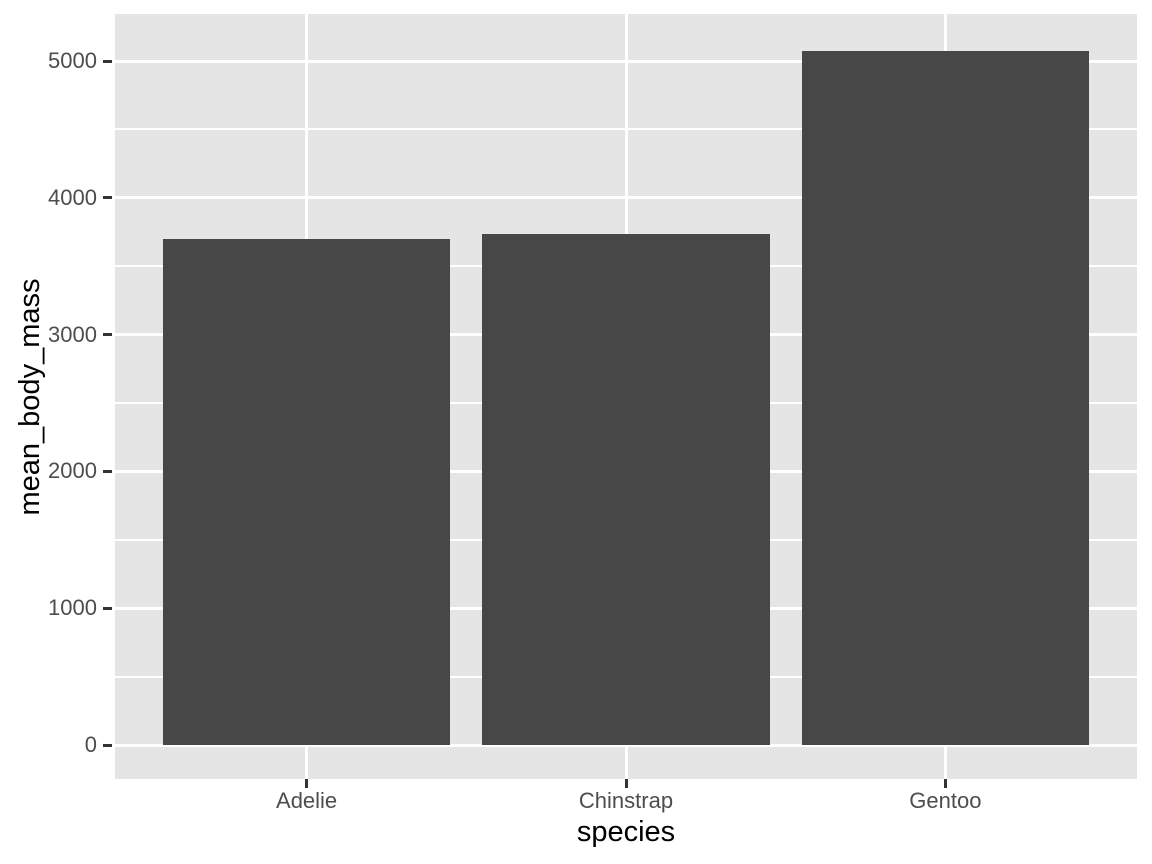 The image size is (1152, 864). What do you see at coordinates (30, 396) in the screenshot?
I see `y-axis-title: mean_body_mass` at bounding box center [30, 396].